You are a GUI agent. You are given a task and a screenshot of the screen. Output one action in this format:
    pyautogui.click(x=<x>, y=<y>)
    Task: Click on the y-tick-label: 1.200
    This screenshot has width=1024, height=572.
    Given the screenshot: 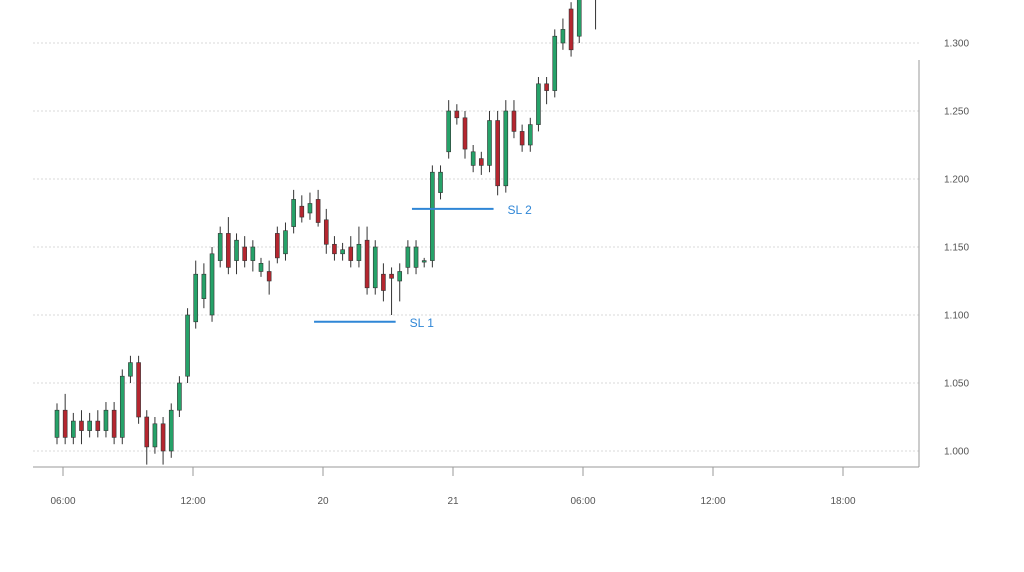 What is the action you would take?
    pyautogui.click(x=956, y=180)
    